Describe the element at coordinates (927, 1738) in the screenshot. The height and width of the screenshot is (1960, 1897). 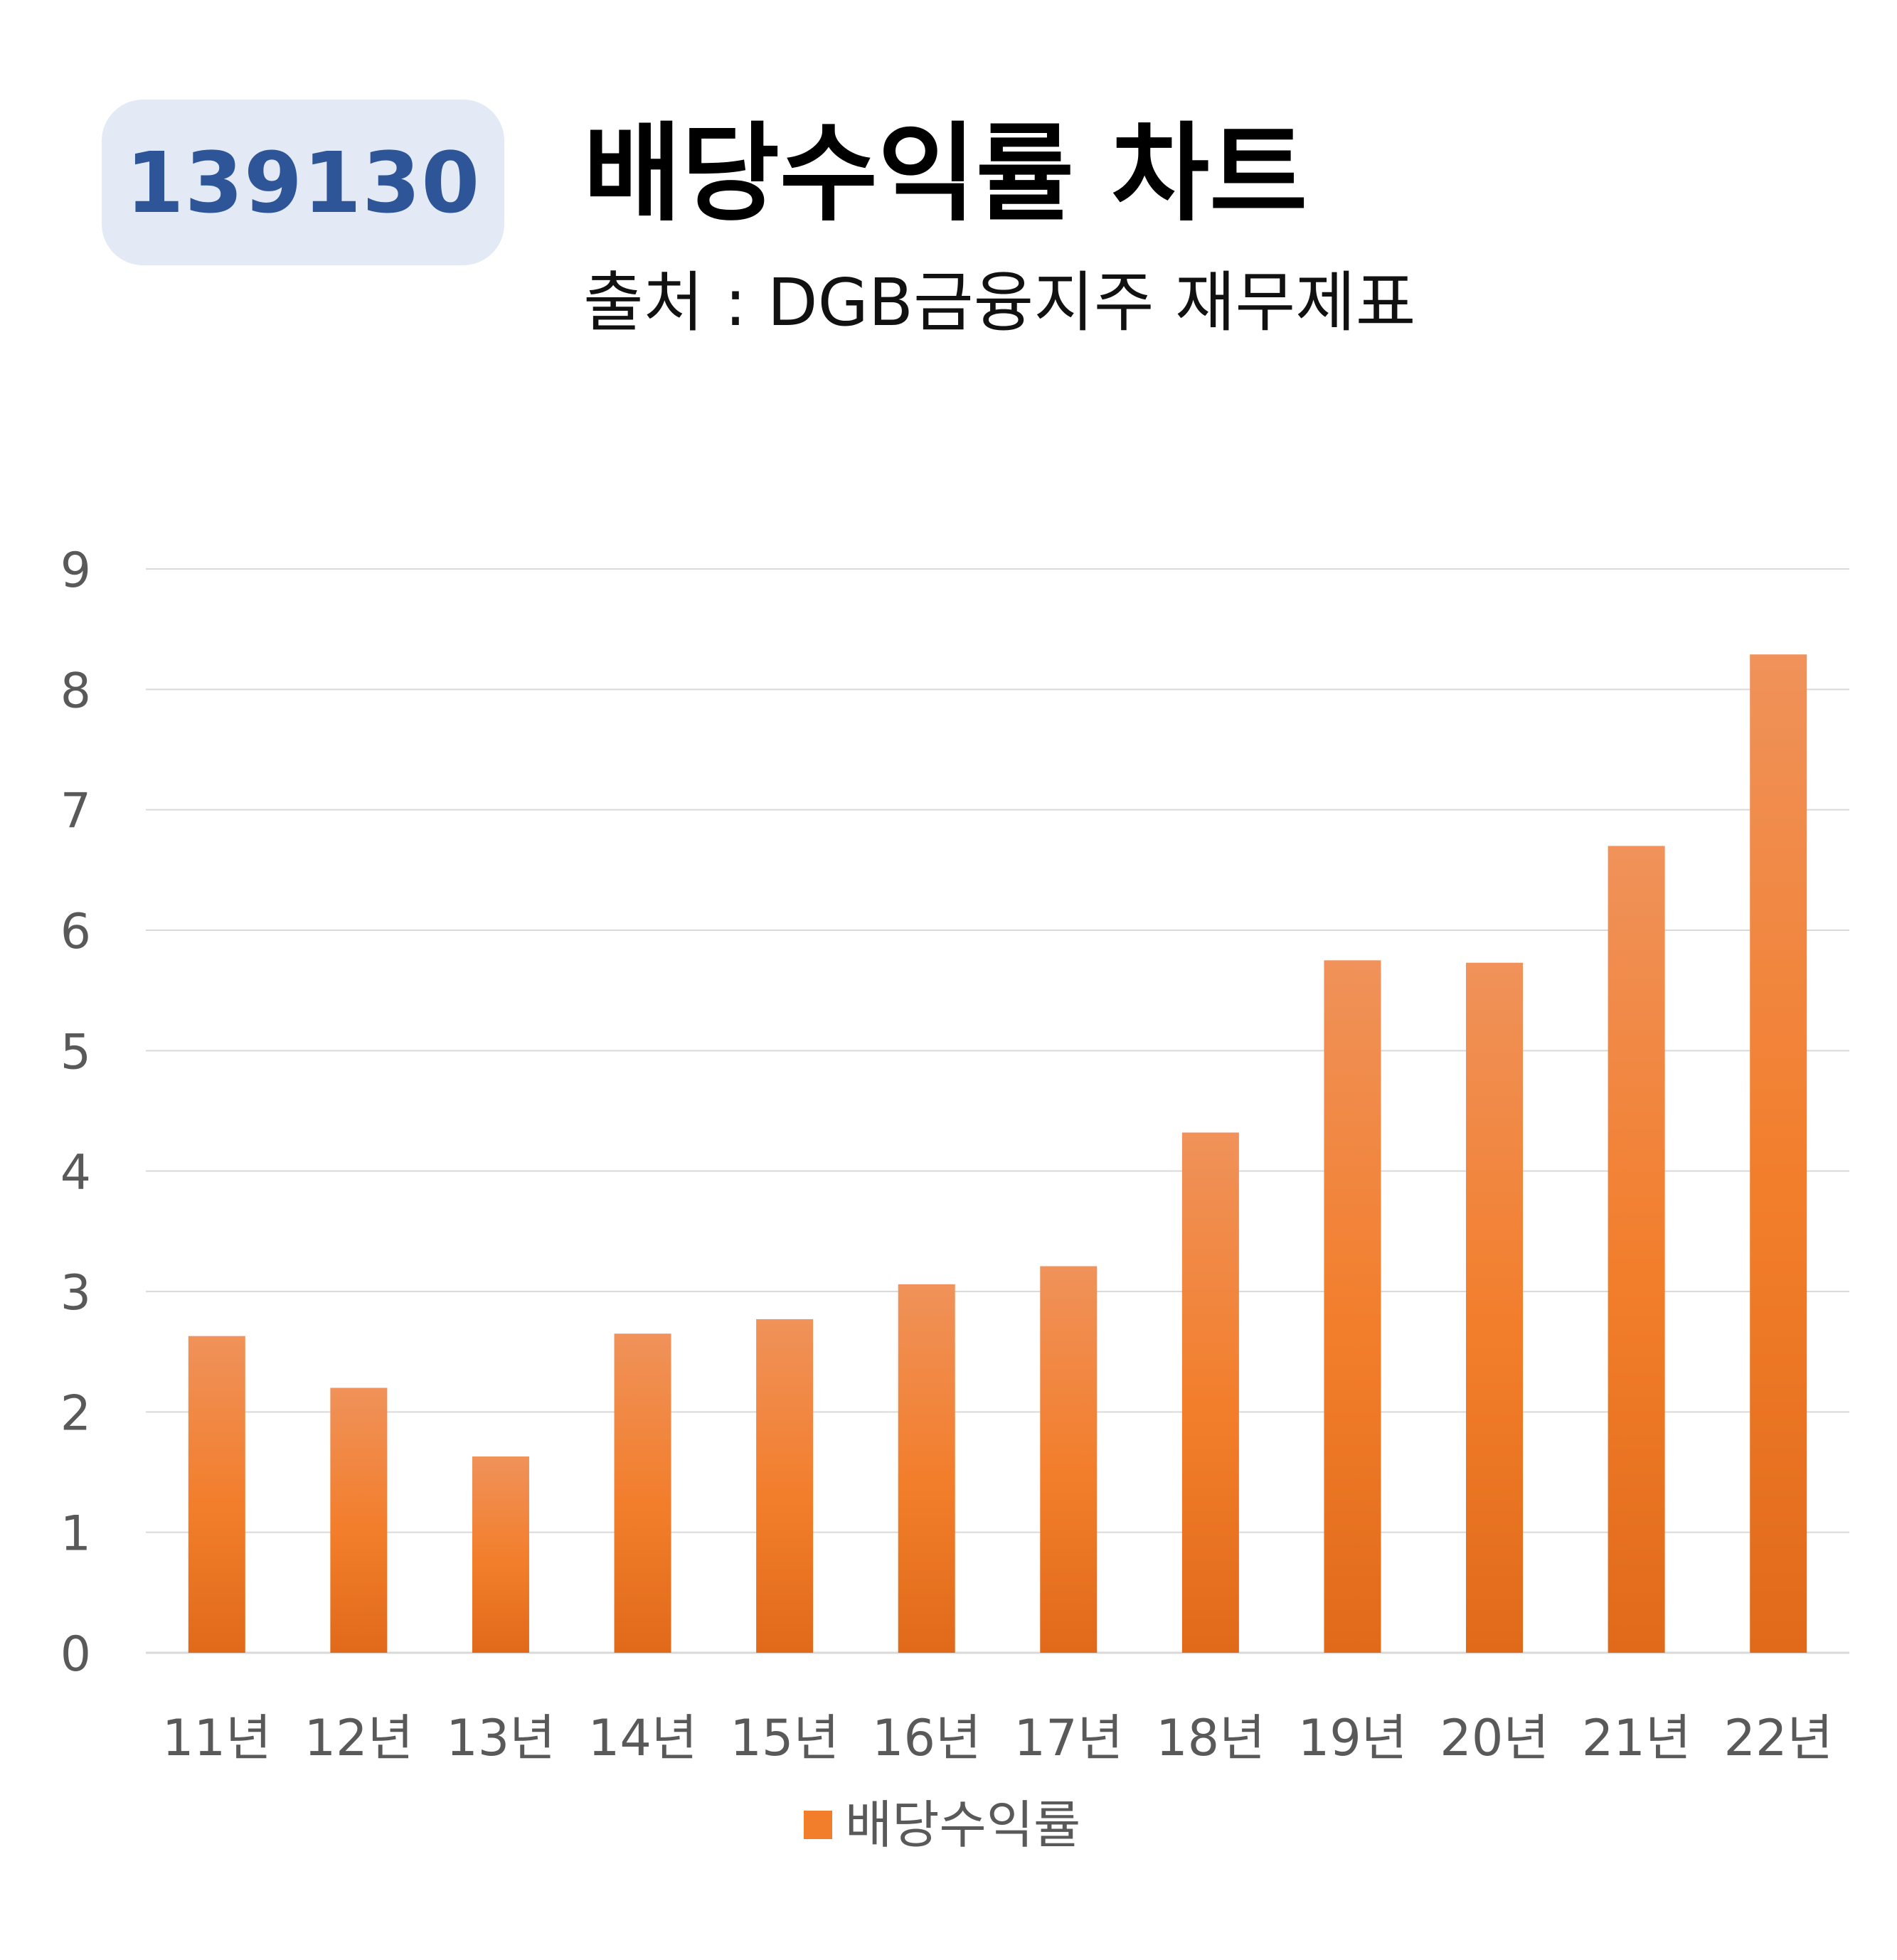
I see `x-tick-label: 16년` at that location.